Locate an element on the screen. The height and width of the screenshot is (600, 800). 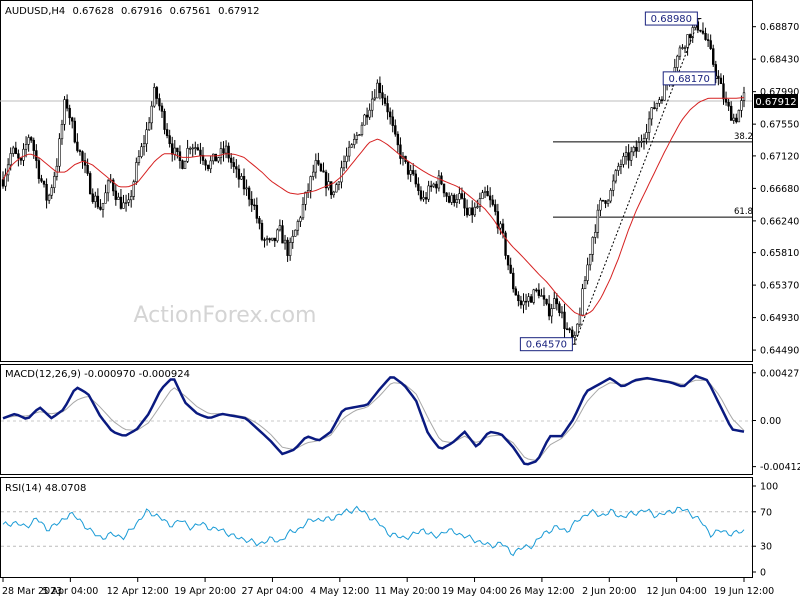
time-tick-label: 4 May 12:00 is located at coordinates (339, 591).